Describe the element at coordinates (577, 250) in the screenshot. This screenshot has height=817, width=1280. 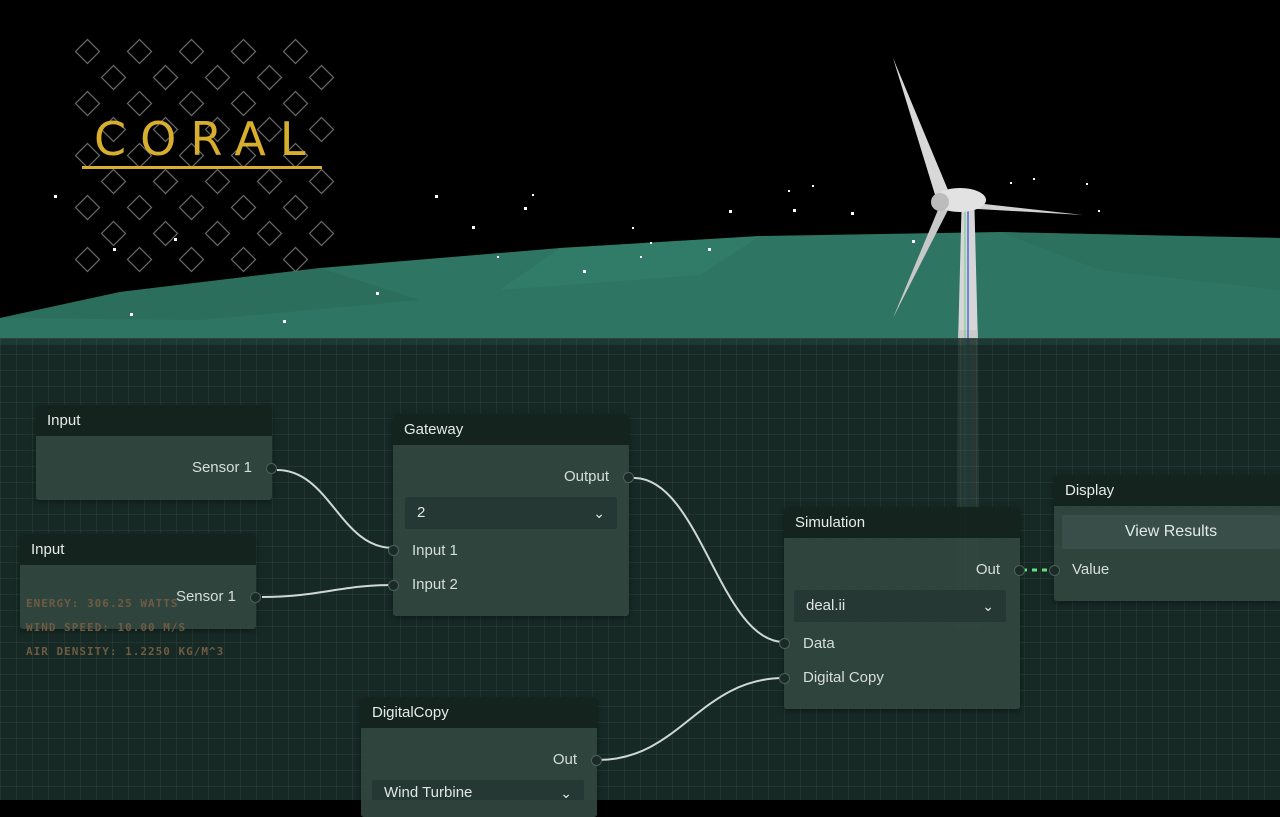
I see `wind-particles` at that location.